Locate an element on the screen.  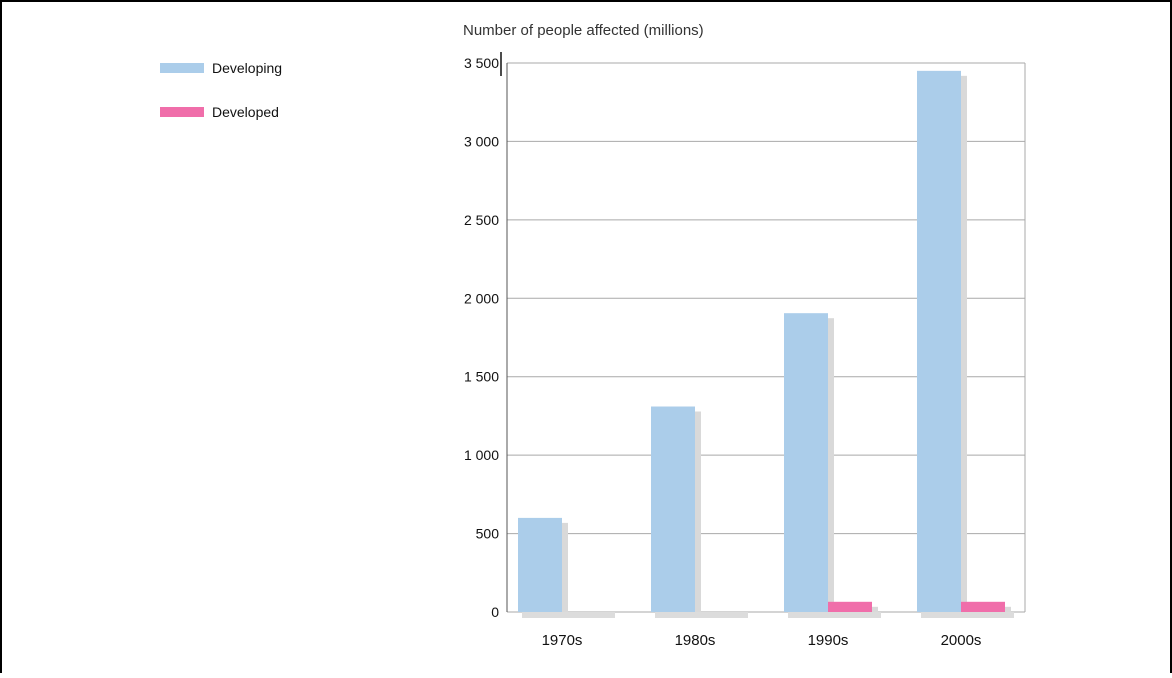
legend-label-developing: Developing is located at coordinates (247, 68).